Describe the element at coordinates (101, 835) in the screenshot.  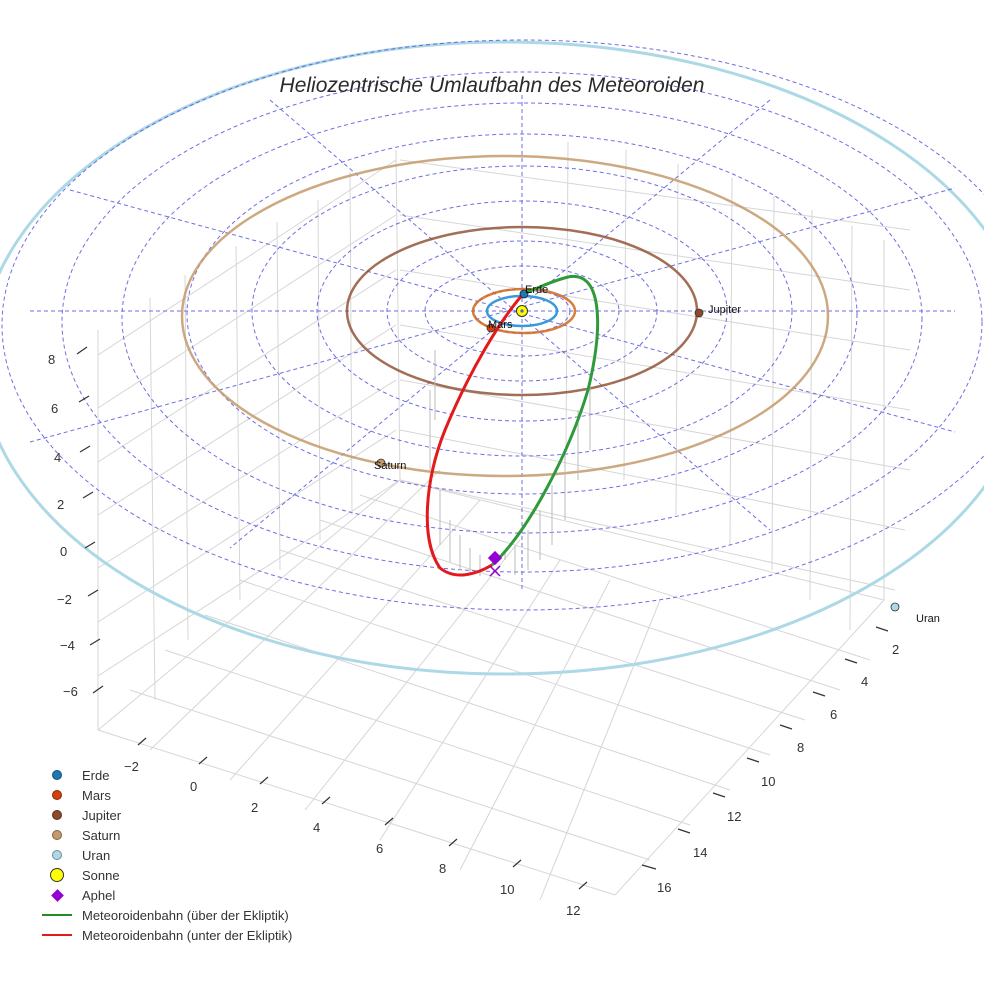
I see `legend-label: Saturn` at that location.